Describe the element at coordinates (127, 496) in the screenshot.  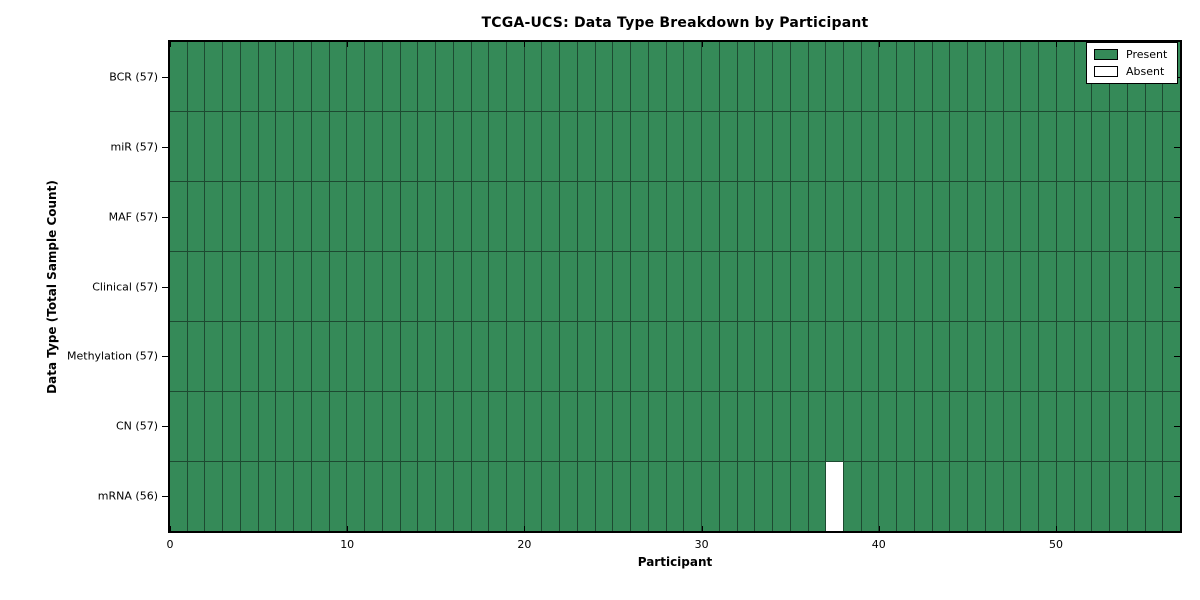
I see `y-tick-label: mRNA (56)` at that location.